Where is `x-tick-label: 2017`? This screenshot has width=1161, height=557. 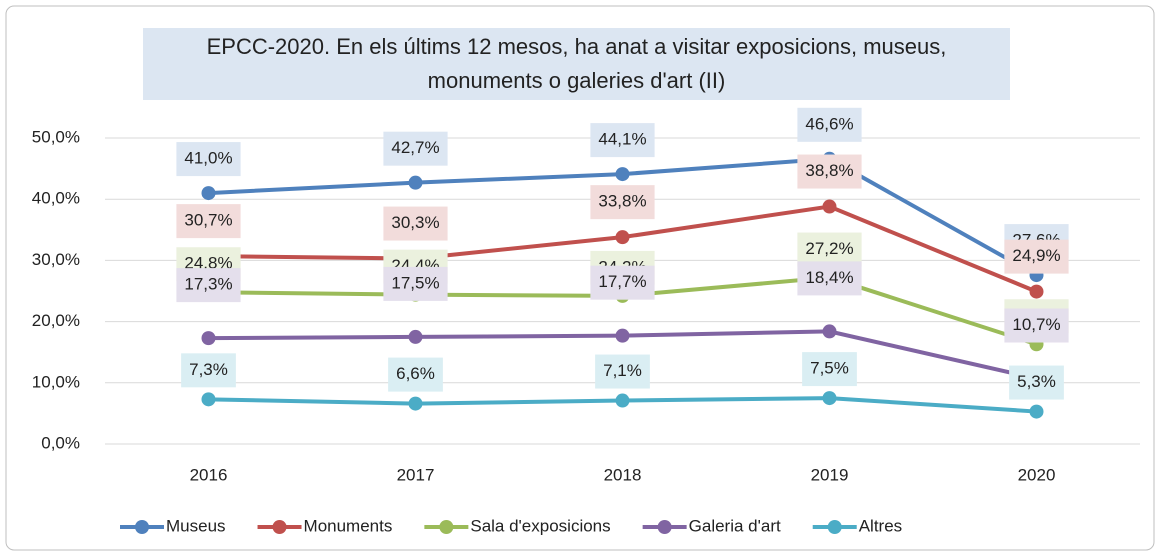 x-tick-label: 2017 is located at coordinates (416, 474).